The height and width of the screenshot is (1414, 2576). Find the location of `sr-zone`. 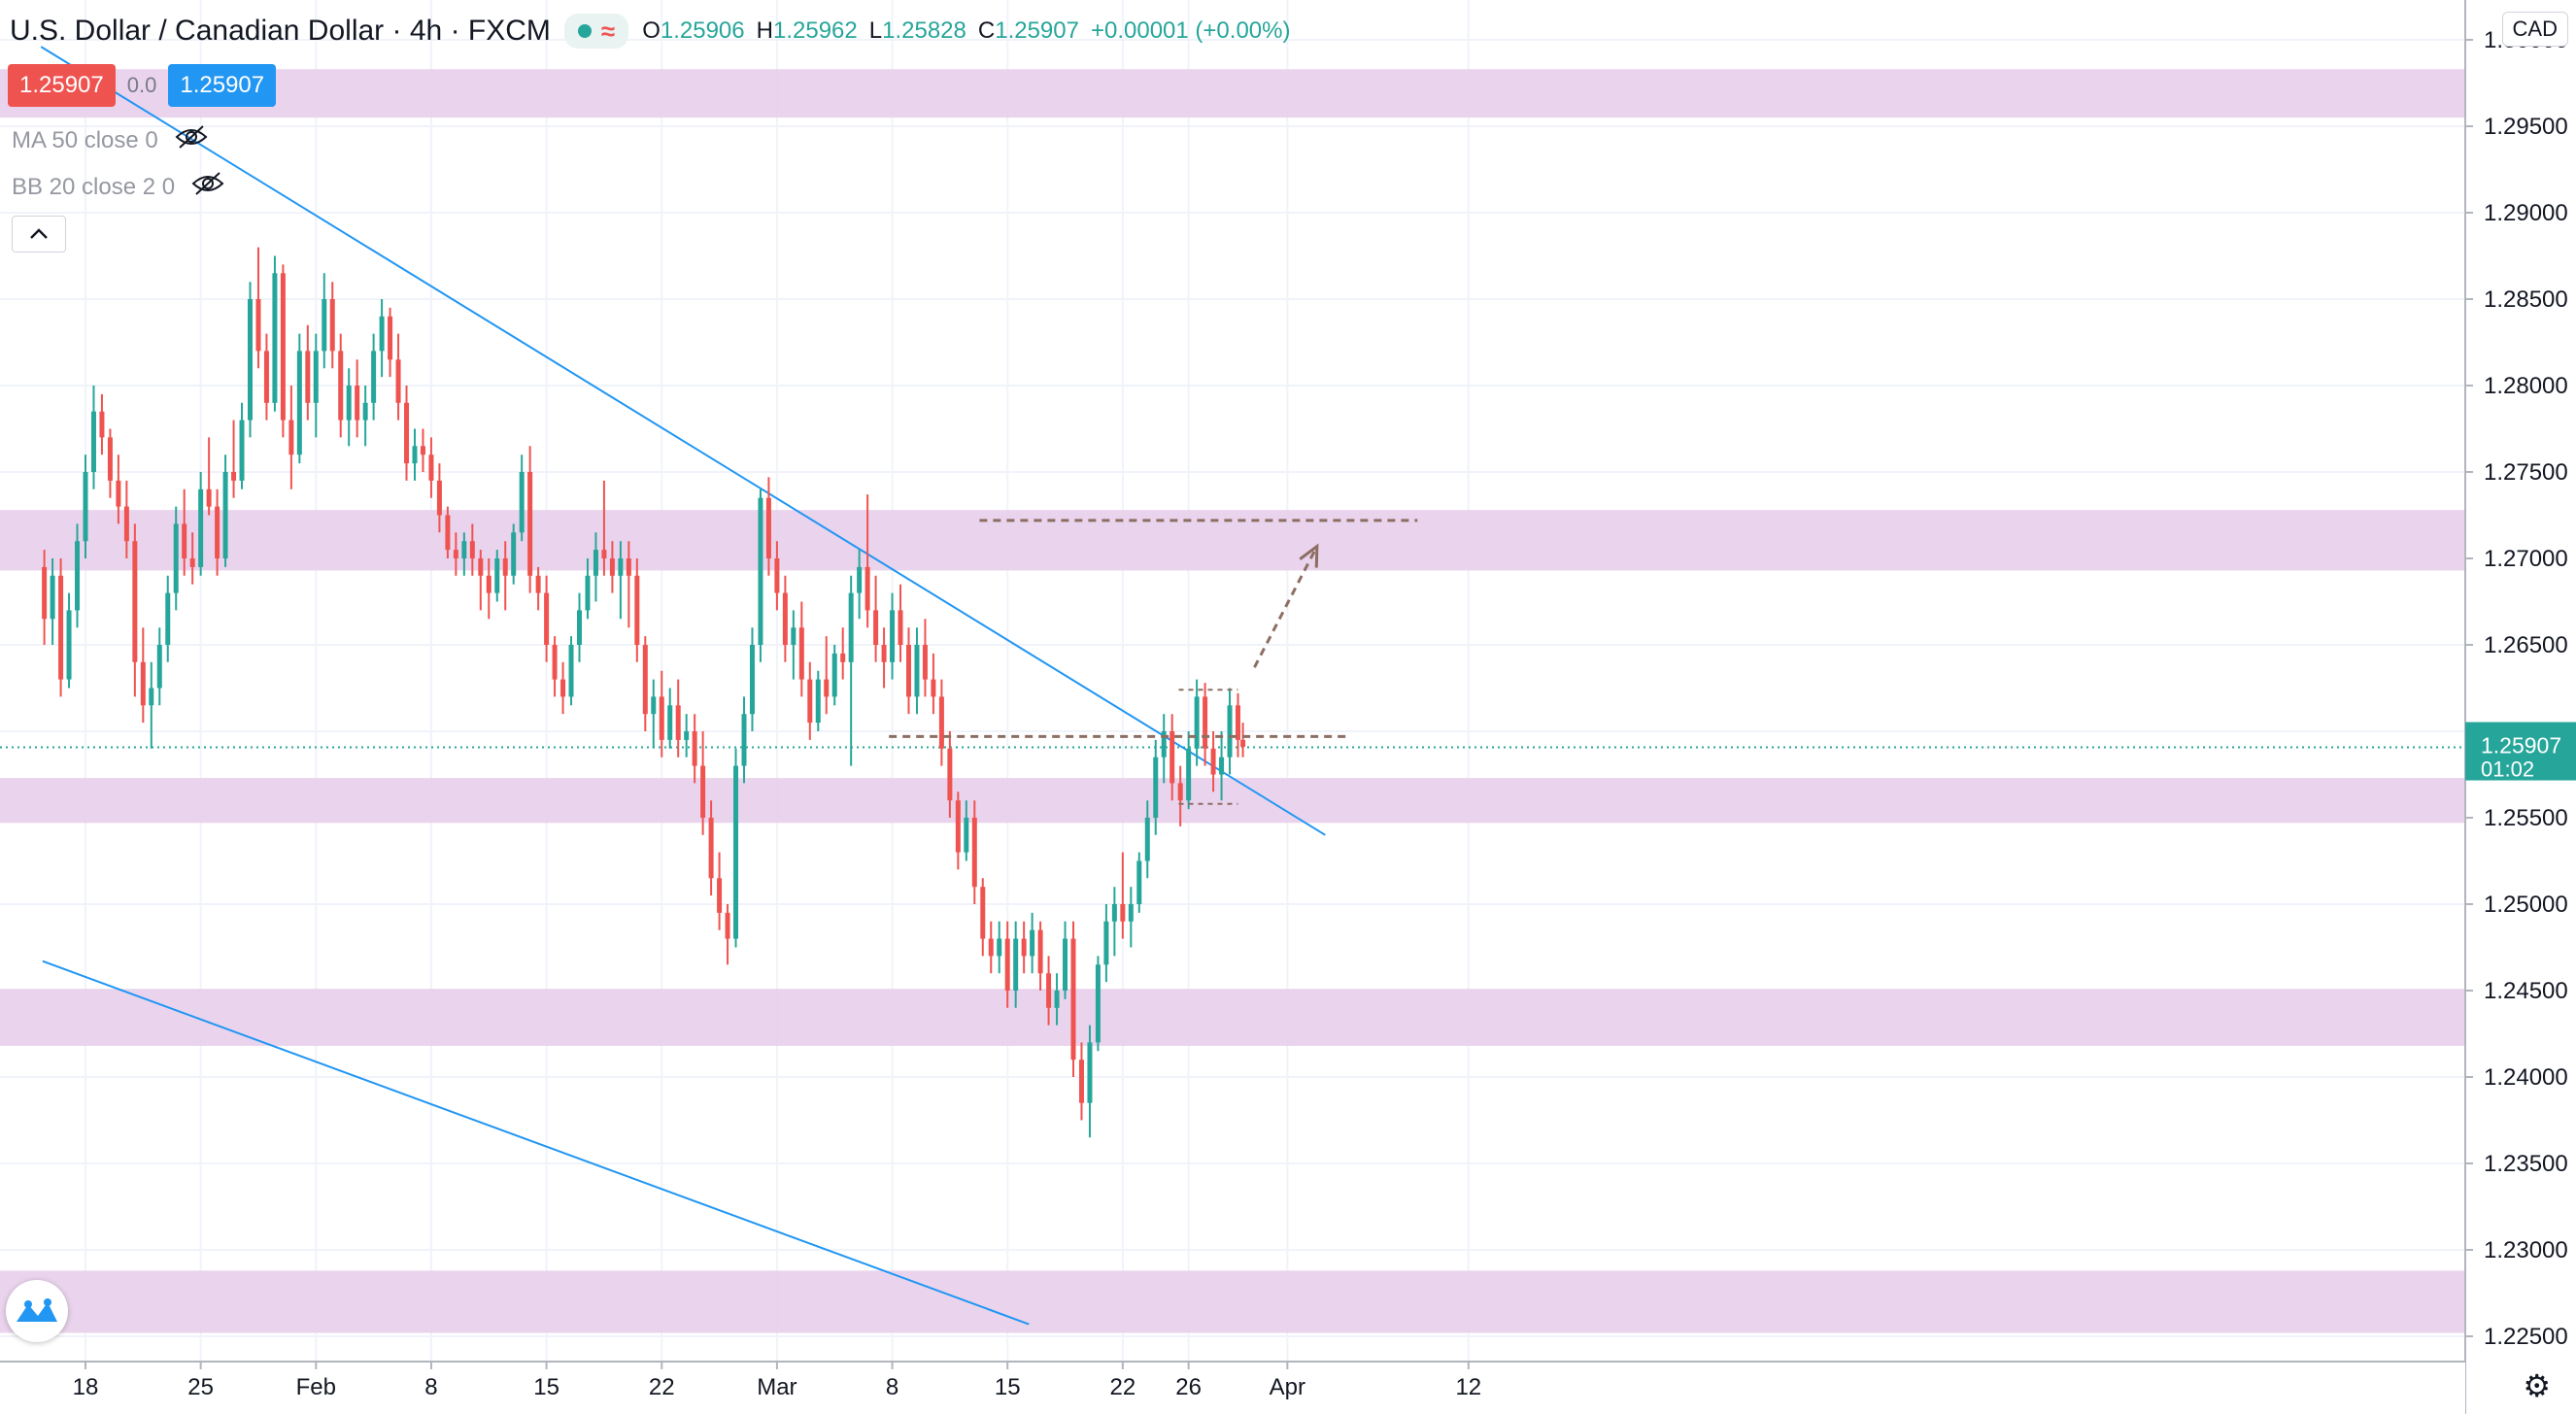

sr-zone is located at coordinates (1232, 93).